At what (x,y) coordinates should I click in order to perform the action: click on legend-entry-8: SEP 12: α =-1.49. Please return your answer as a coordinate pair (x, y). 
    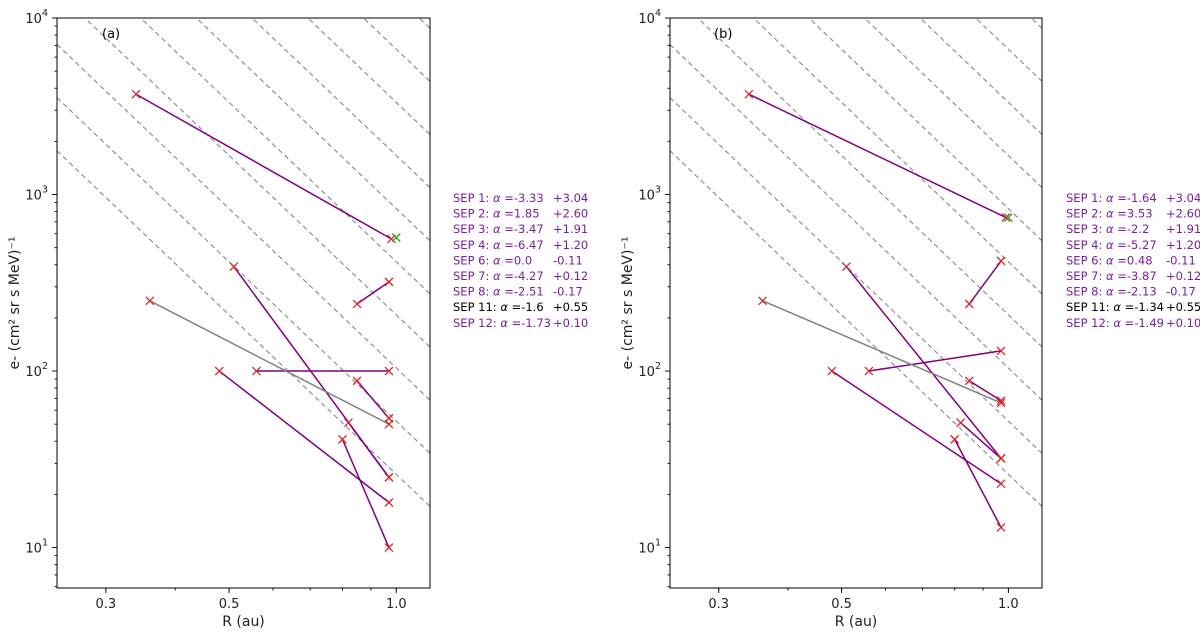
    Looking at the image, I should click on (1115, 323).